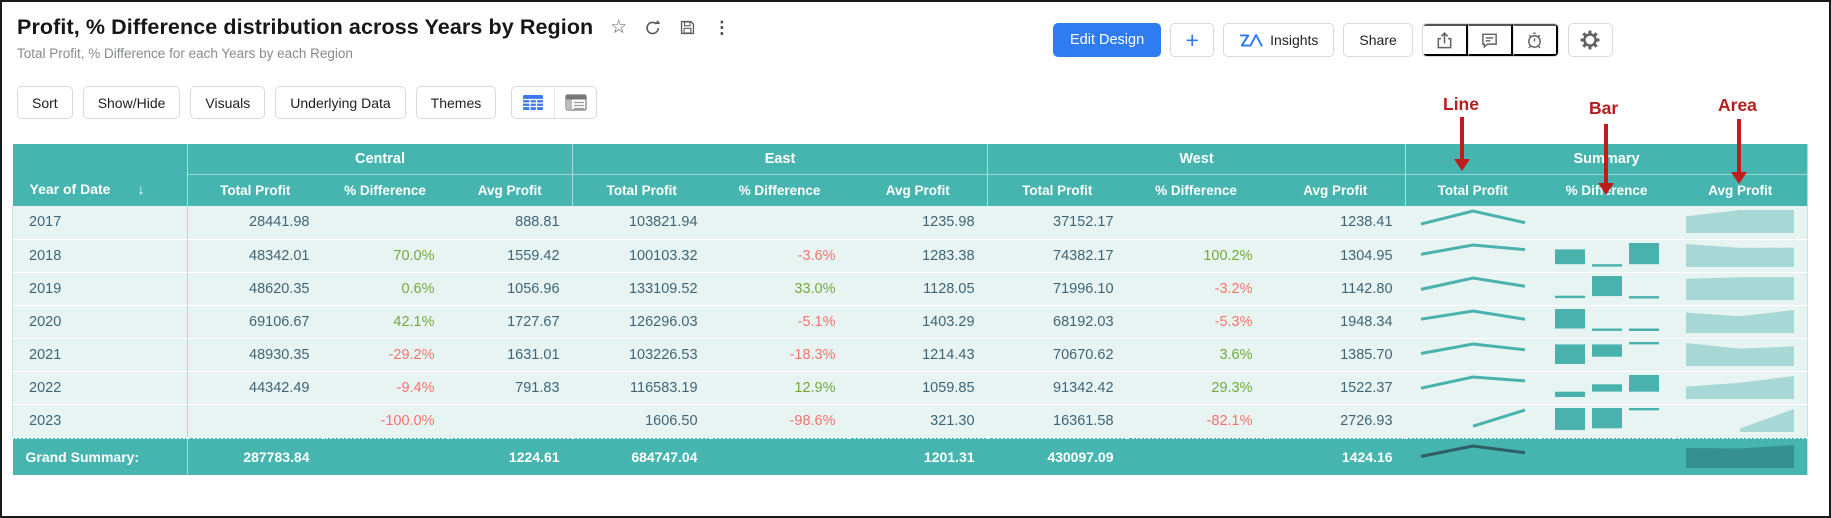 This screenshot has height=518, width=1831. I want to click on metric-header-west-total-profit: Total Profit, so click(1057, 189).